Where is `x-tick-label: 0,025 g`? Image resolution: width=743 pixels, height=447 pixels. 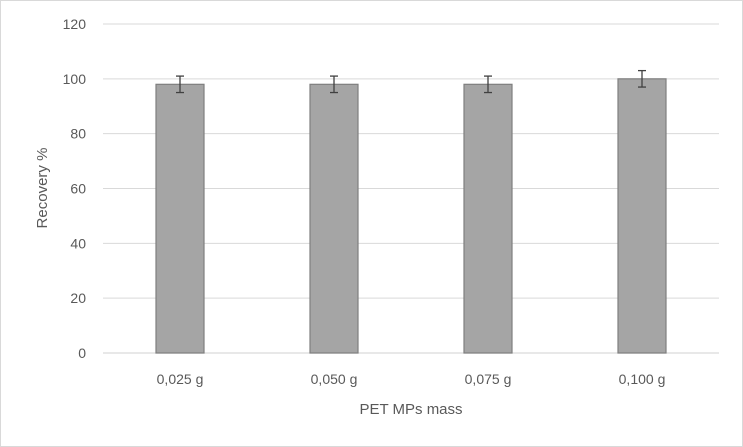
x-tick-label: 0,025 g is located at coordinates (180, 379).